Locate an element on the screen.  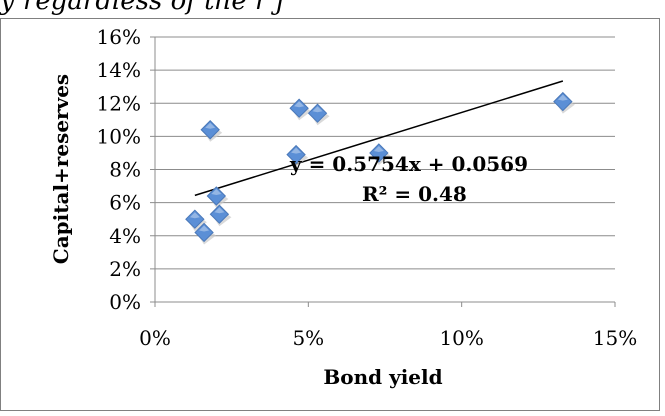
y-tick-label: 16% is located at coordinates (119, 37).